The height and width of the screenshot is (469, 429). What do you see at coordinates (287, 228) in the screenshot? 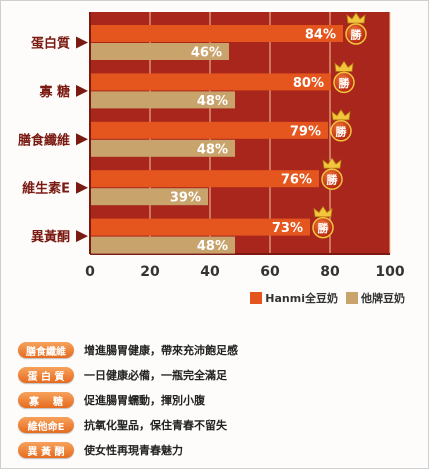
I see `data-label-hanmi: 73%` at bounding box center [287, 228].